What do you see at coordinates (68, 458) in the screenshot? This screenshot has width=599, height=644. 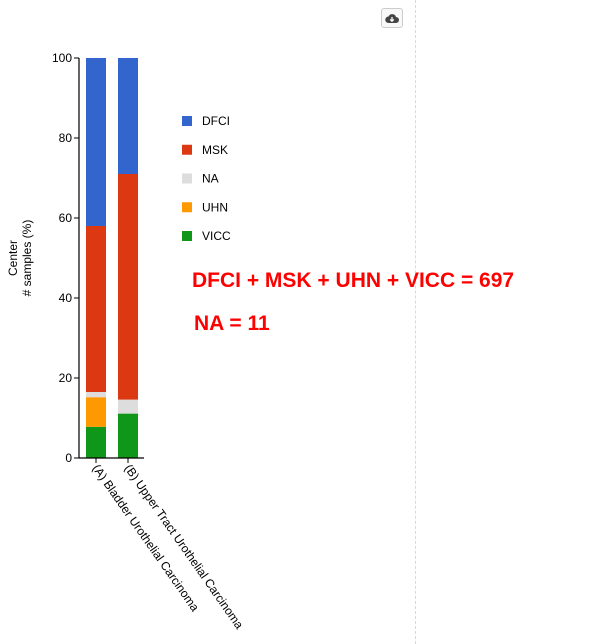 I see `y-tick-label: 0` at bounding box center [68, 458].